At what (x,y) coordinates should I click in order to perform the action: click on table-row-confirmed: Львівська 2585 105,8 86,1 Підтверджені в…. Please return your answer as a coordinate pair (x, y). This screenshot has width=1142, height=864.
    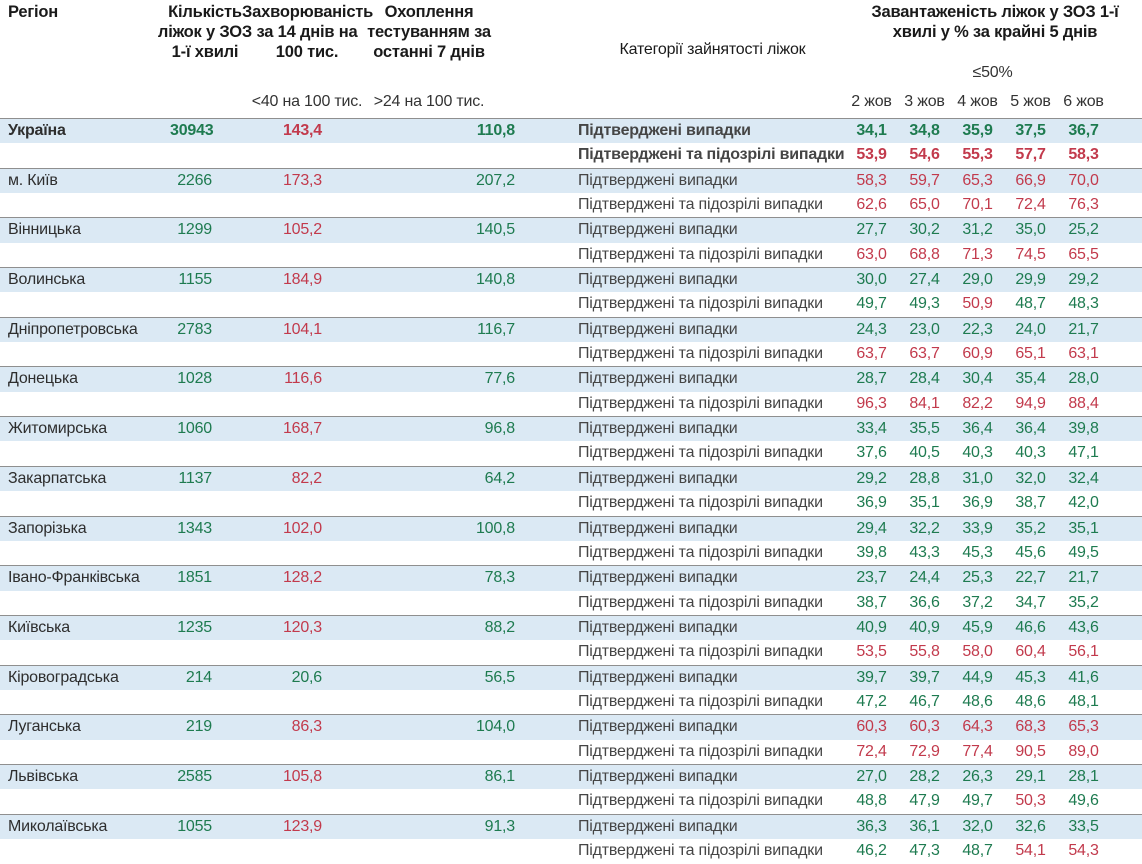
    Looking at the image, I should click on (571, 777).